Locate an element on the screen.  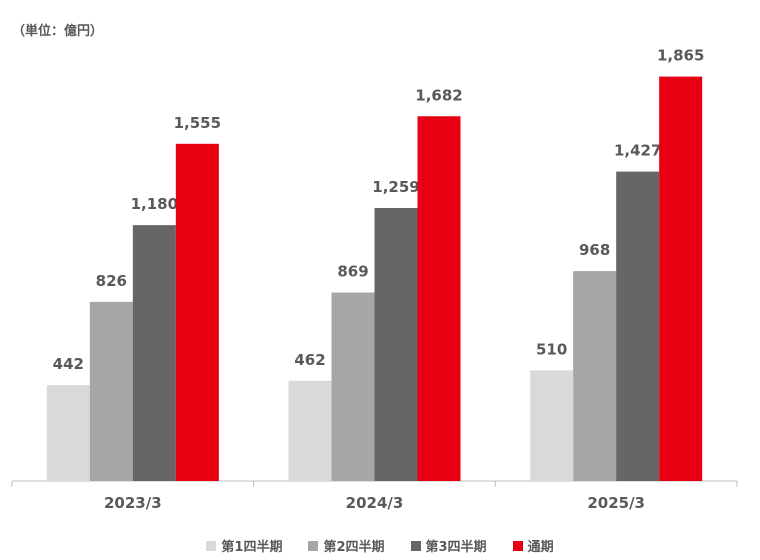
data-label: 1,865 is located at coordinates (680, 56).